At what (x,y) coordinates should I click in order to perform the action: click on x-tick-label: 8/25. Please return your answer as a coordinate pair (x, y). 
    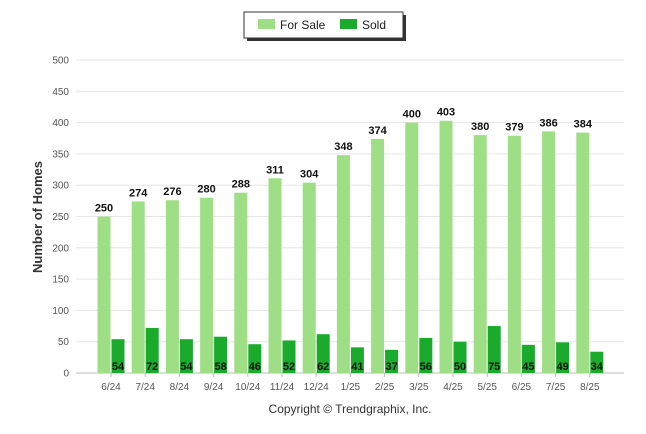
    Looking at the image, I should click on (590, 387).